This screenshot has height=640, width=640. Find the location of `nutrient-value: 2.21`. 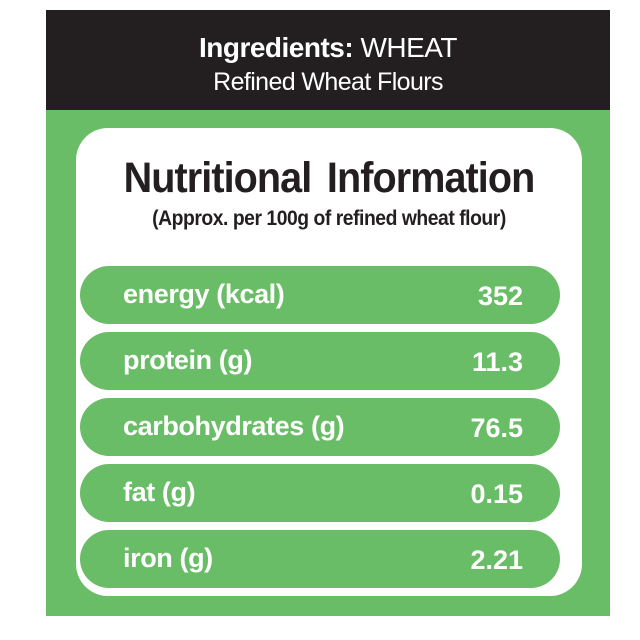

nutrient-value: 2.21 is located at coordinates (496, 560).